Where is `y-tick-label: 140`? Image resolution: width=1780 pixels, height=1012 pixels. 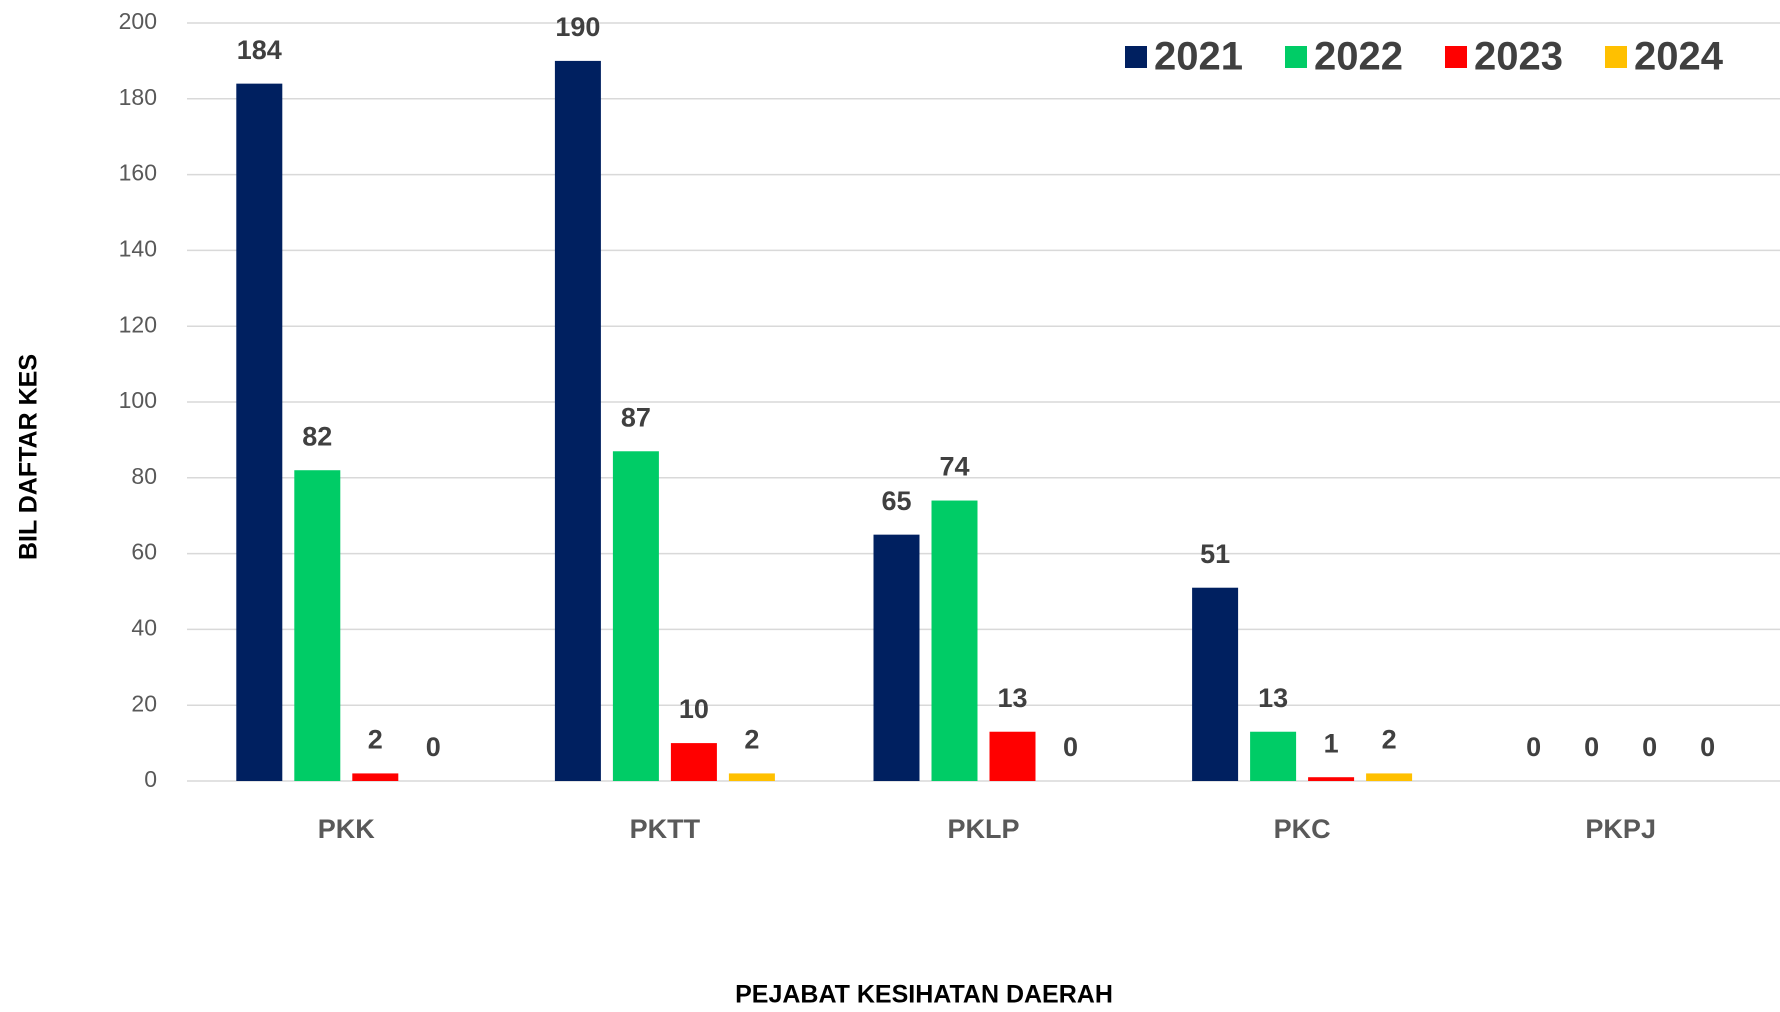
y-tick-label: 140 is located at coordinates (138, 248).